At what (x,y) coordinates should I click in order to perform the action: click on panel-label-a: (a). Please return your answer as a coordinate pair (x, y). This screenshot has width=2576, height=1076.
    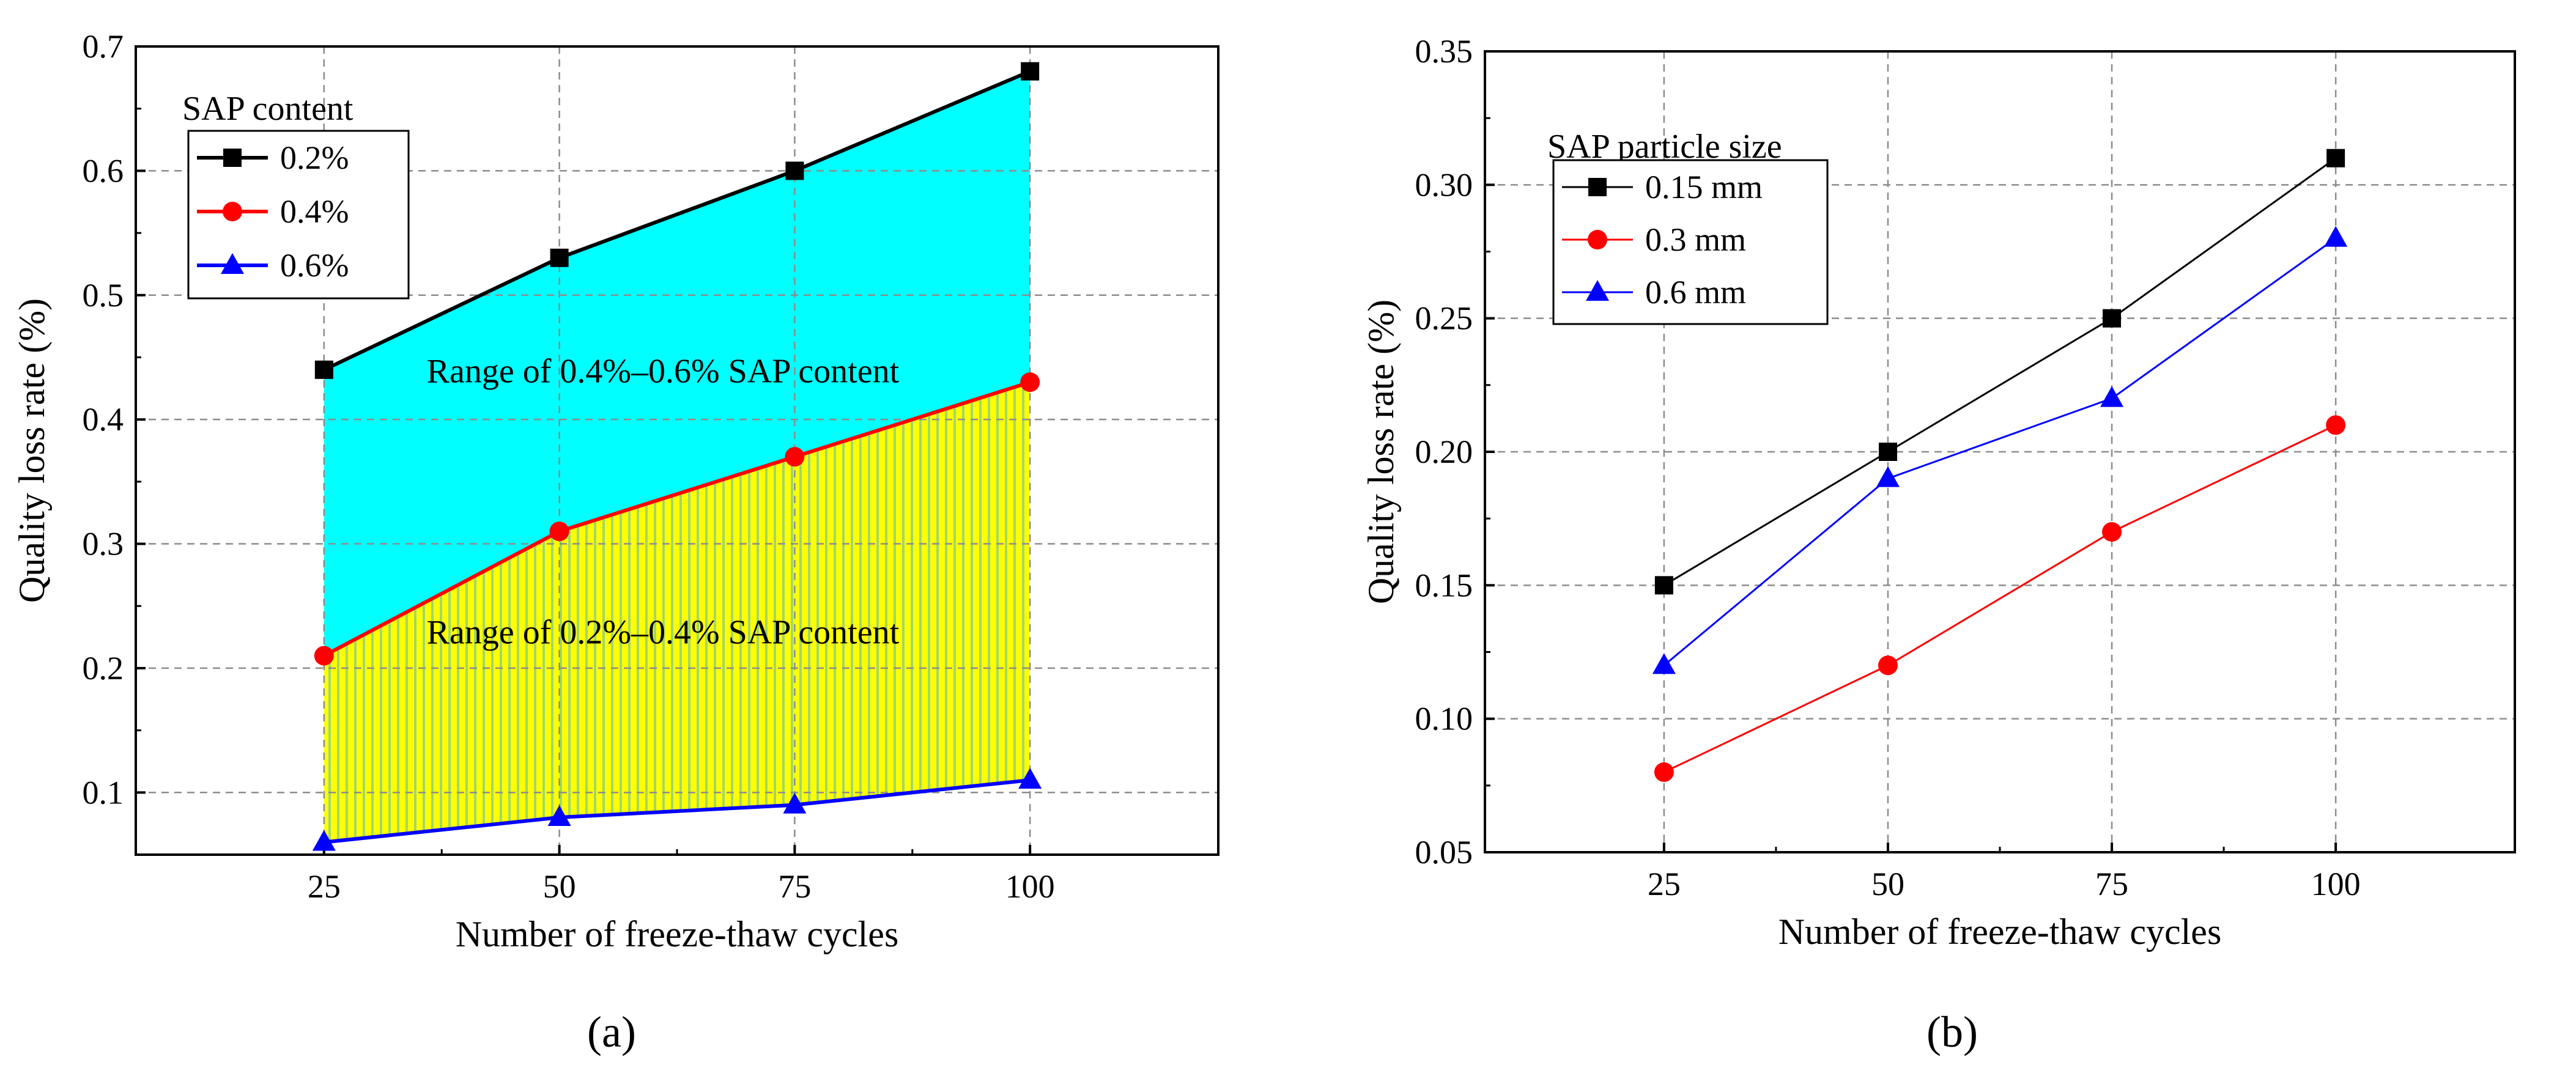
    Looking at the image, I should click on (611, 1032).